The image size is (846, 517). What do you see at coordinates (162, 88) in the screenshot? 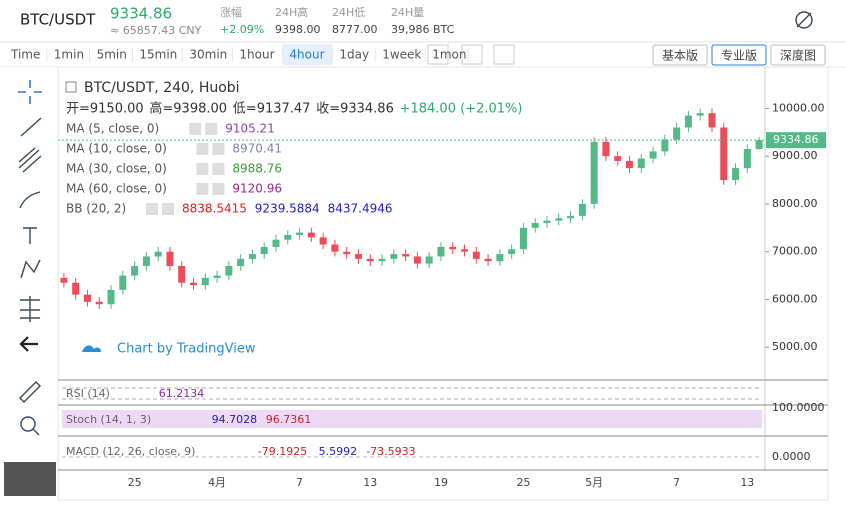
I see `chart-title: BTC/USDT, 240, Huobi` at bounding box center [162, 88].